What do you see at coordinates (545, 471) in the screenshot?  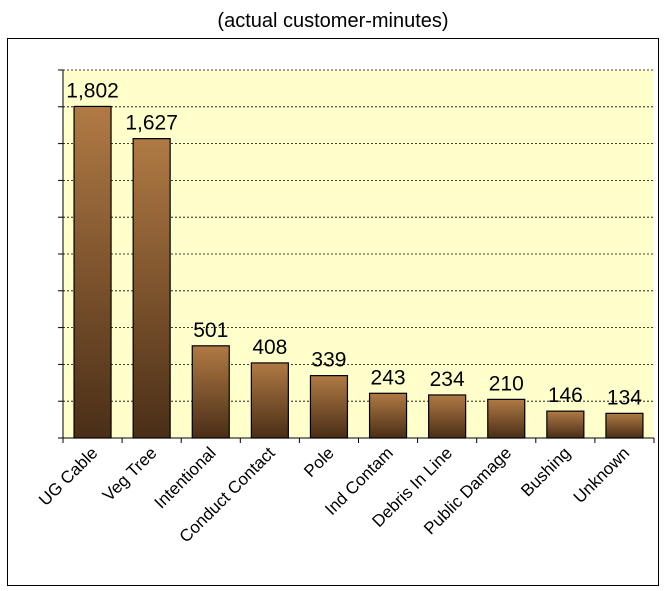 I see `x-tick-label: Bushing` at bounding box center [545, 471].